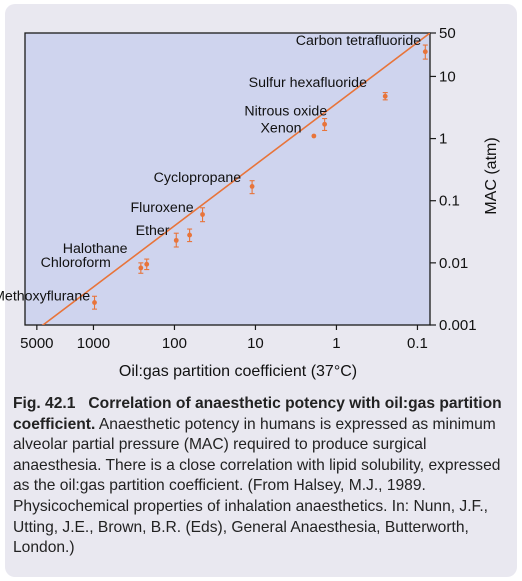 The height and width of the screenshot is (581, 522). I want to click on y-tick-label: 0.01, so click(453, 263).